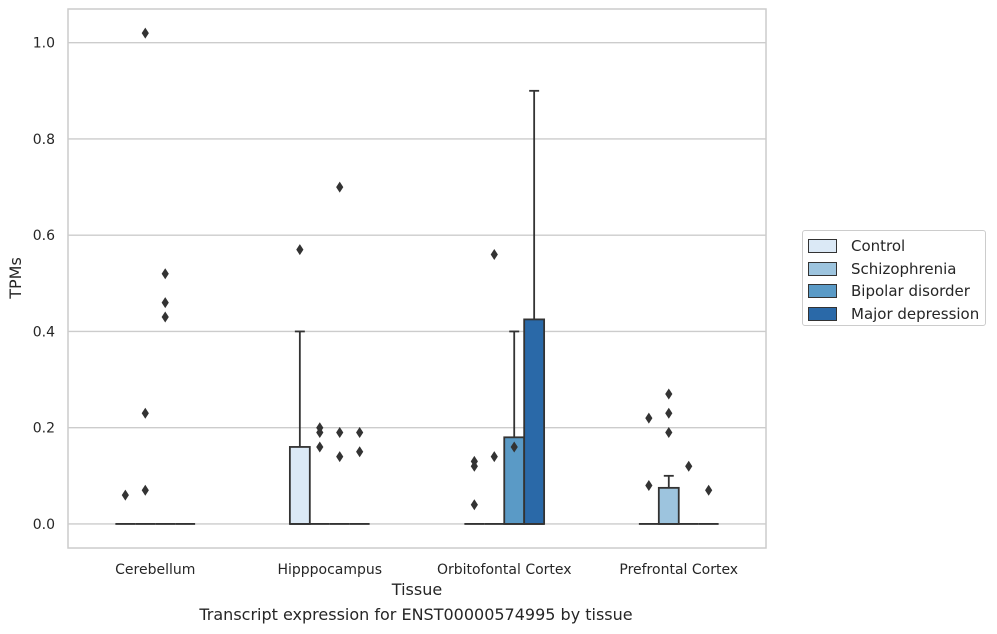 The image size is (997, 634). Describe the element at coordinates (904, 268) in the screenshot. I see `legend-label: Schizophrenia` at that location.